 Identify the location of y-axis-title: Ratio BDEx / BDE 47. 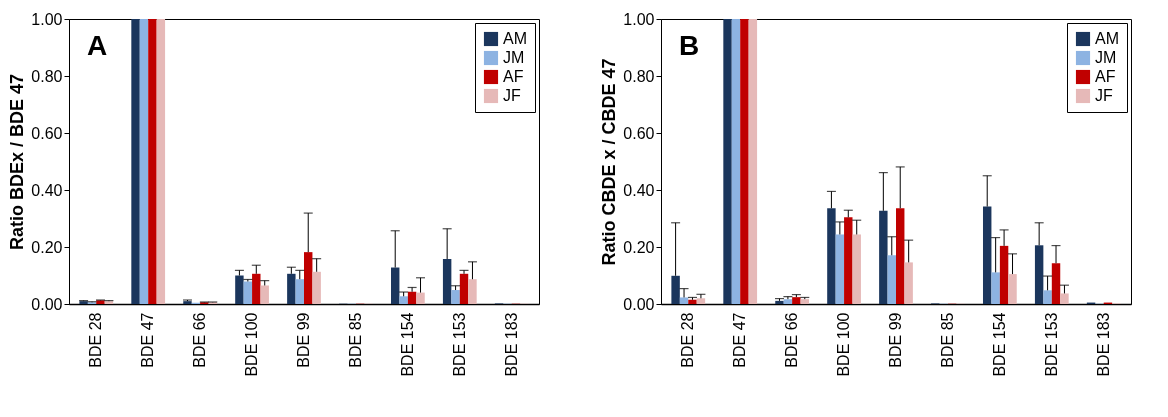
(17, 162).